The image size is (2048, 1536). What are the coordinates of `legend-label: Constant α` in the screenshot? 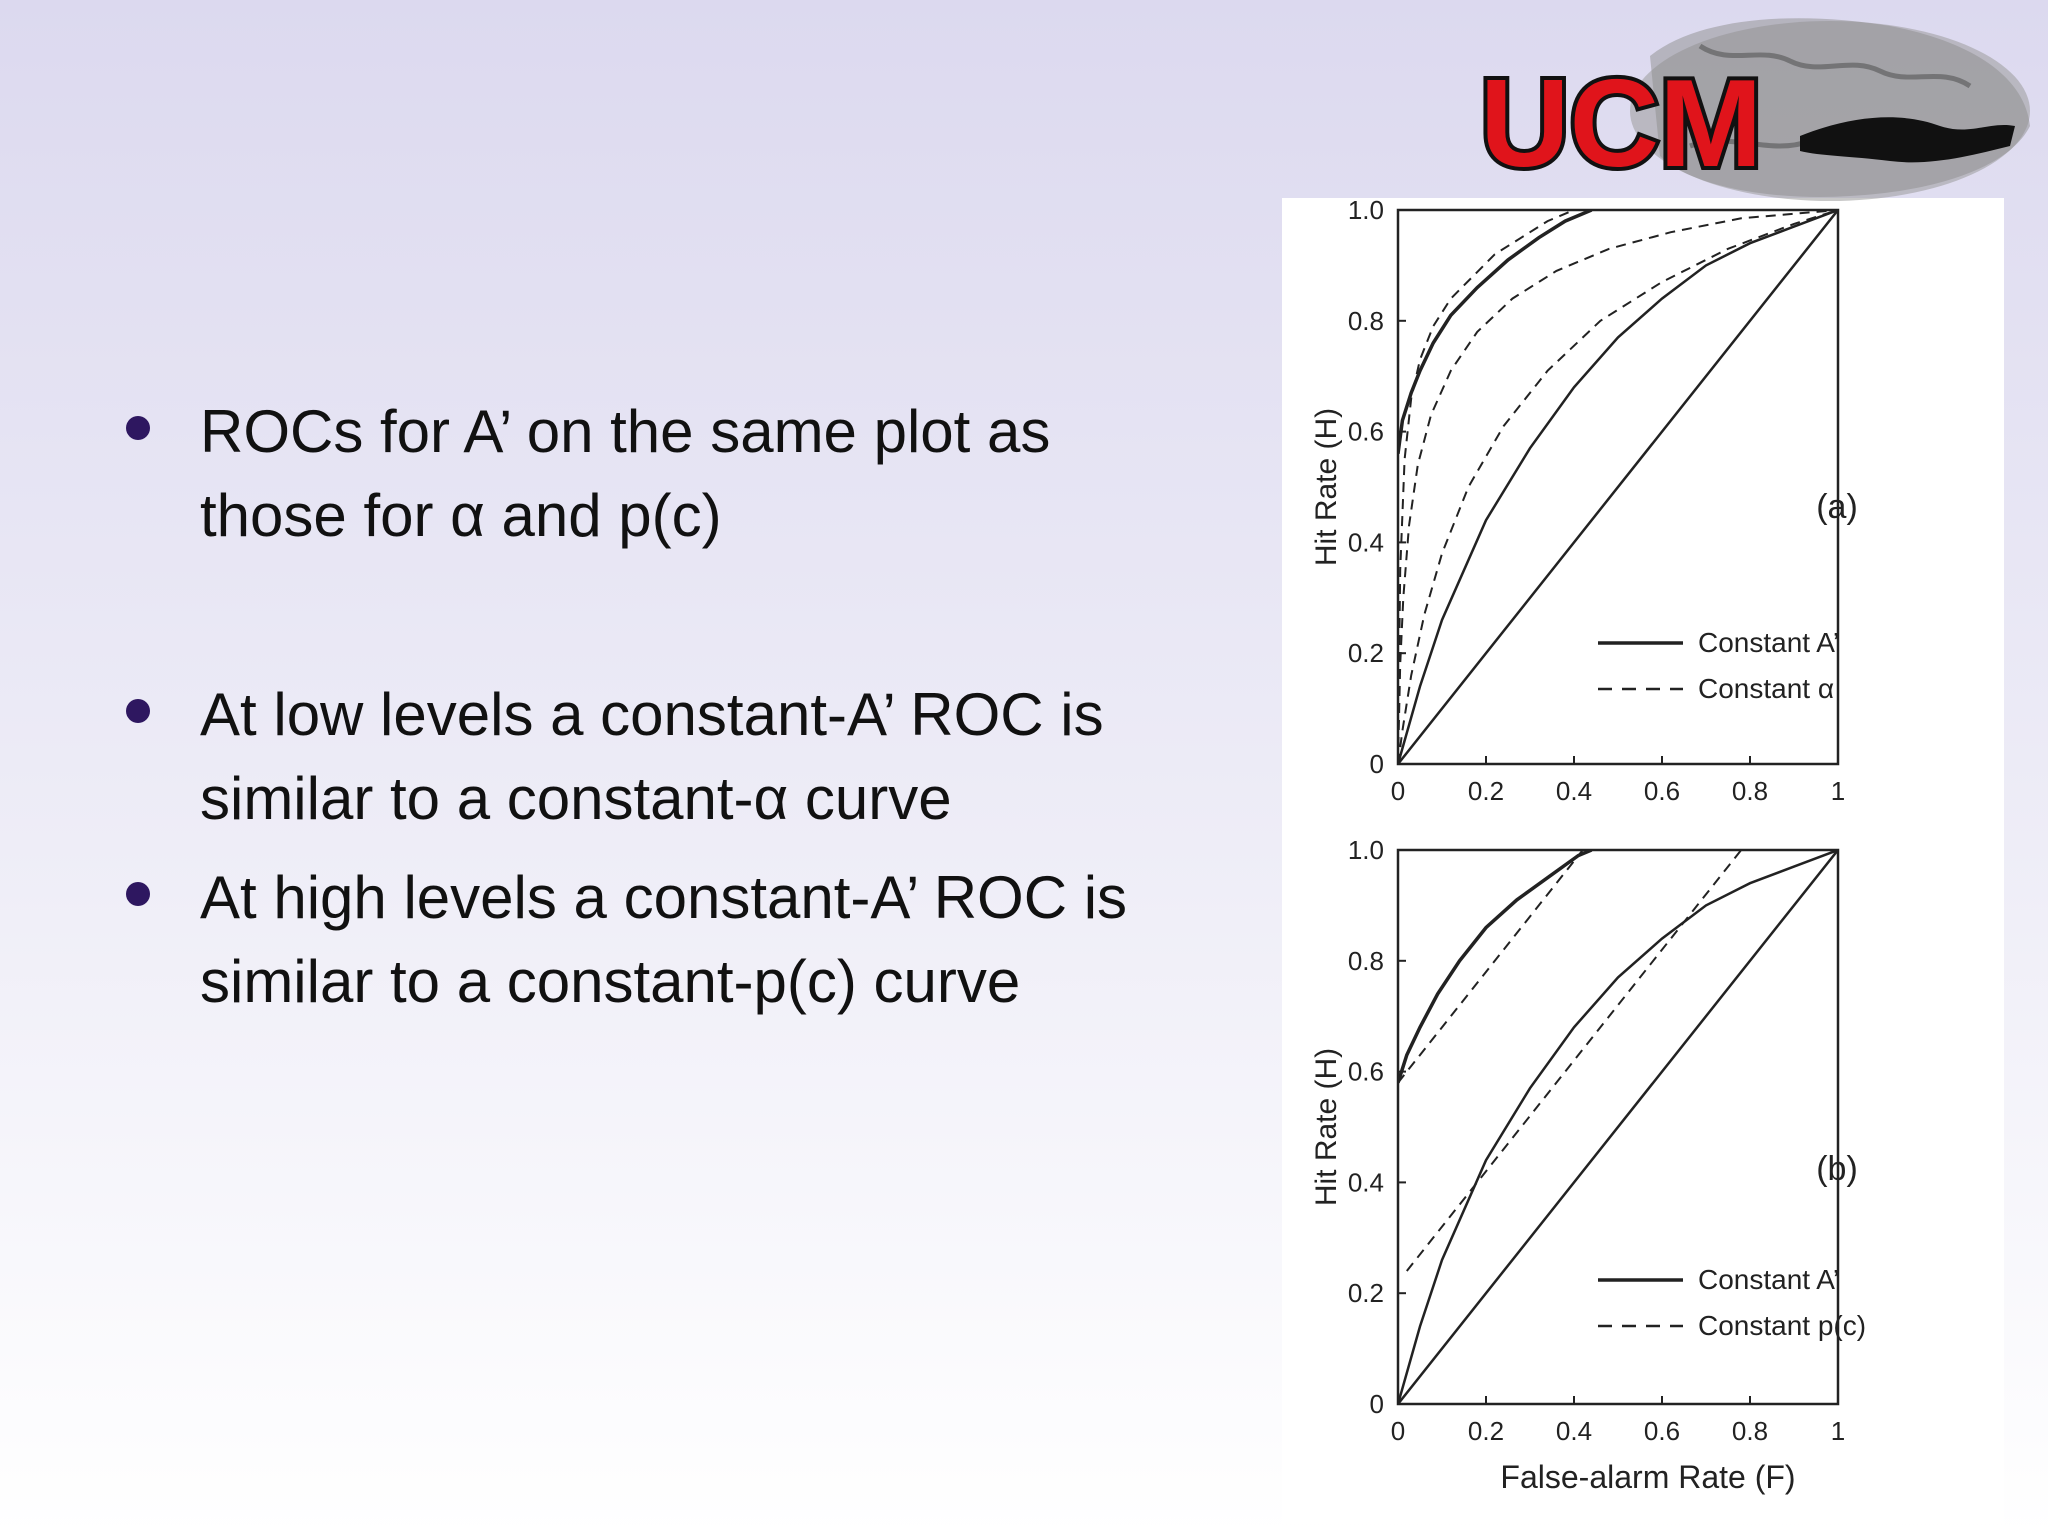 It's located at (1766, 688).